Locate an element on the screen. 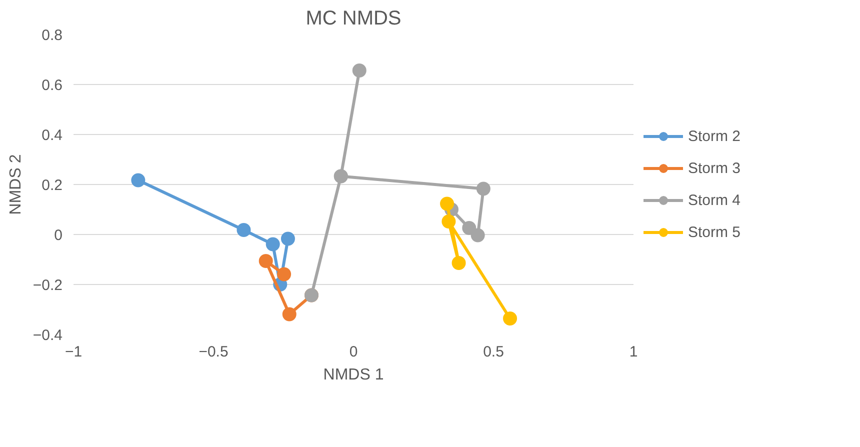 This screenshot has width=860, height=447. x-tick-label: 1 is located at coordinates (633, 352).